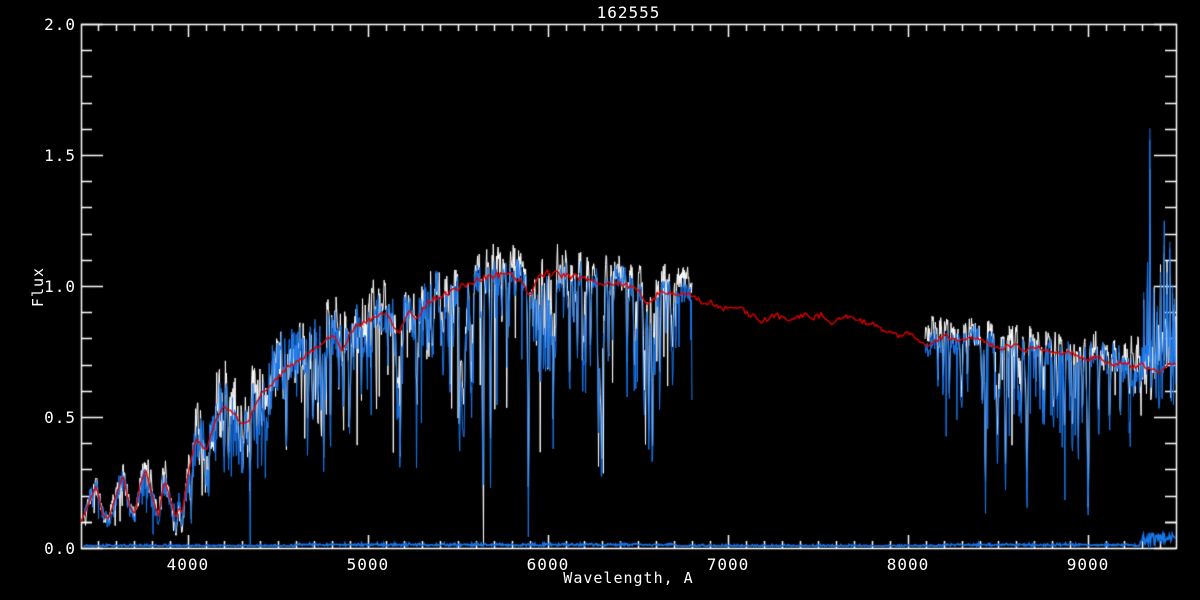 The height and width of the screenshot is (600, 1200). Describe the element at coordinates (60, 24) in the screenshot. I see `y-tick-label: 2.0` at that location.